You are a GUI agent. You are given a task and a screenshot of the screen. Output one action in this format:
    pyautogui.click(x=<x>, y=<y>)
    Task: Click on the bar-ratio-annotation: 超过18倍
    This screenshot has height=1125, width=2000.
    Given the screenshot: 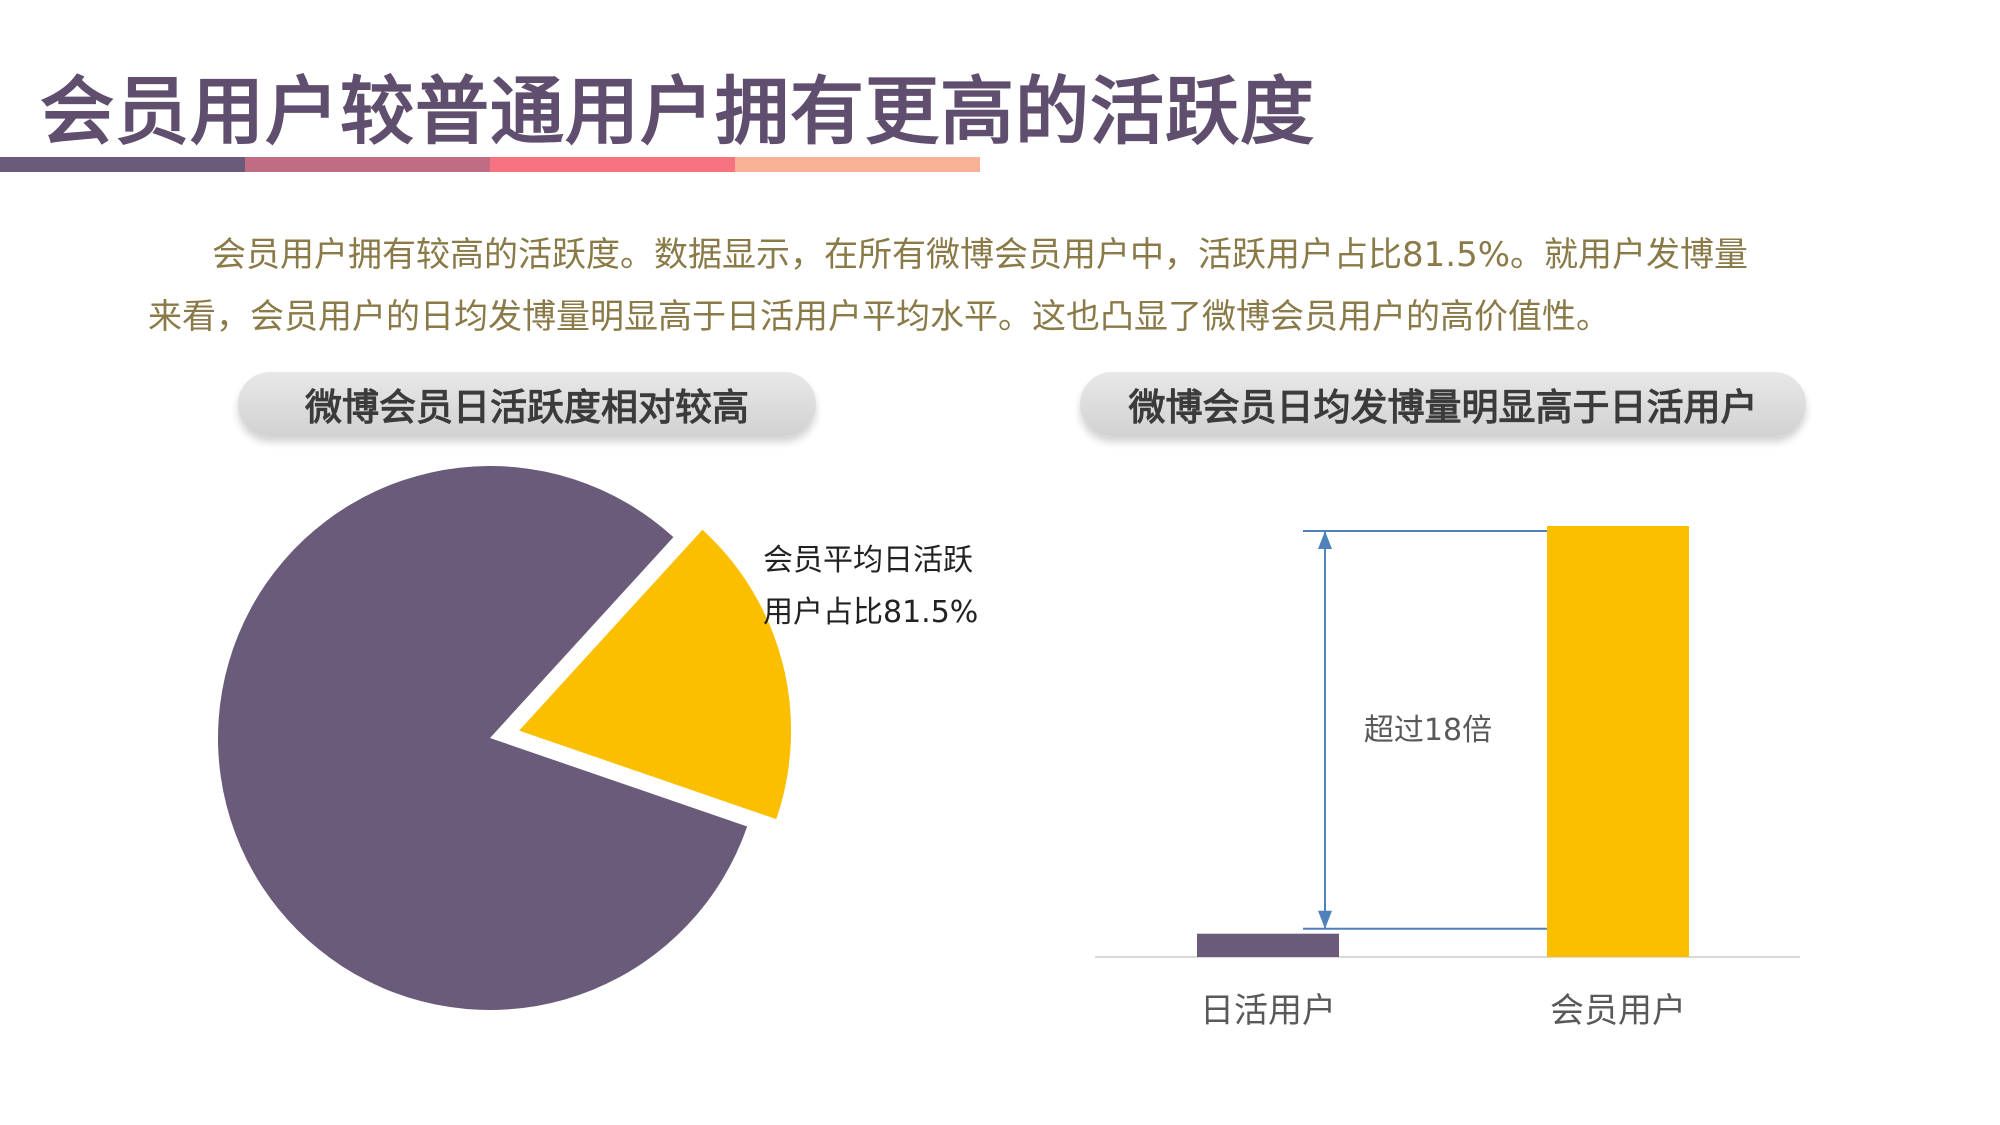 What is the action you would take?
    pyautogui.click(x=1428, y=730)
    